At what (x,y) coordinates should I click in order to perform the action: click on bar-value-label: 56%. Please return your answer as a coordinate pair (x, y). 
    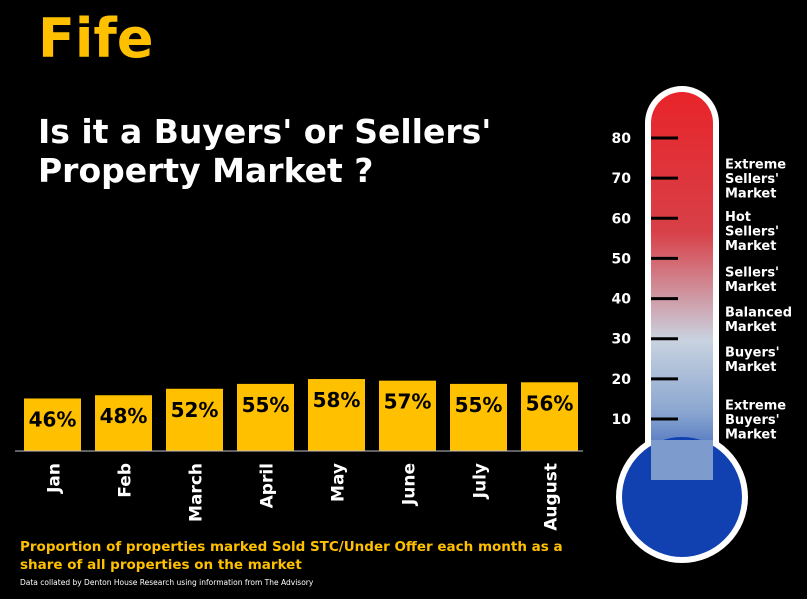
    Looking at the image, I should click on (550, 403).